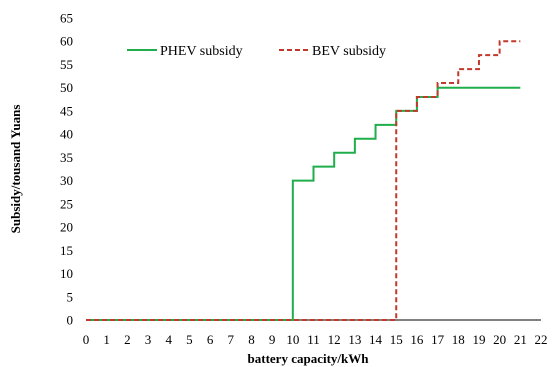  What do you see at coordinates (396, 339) in the screenshot?
I see `x-tick-label: 15` at bounding box center [396, 339].